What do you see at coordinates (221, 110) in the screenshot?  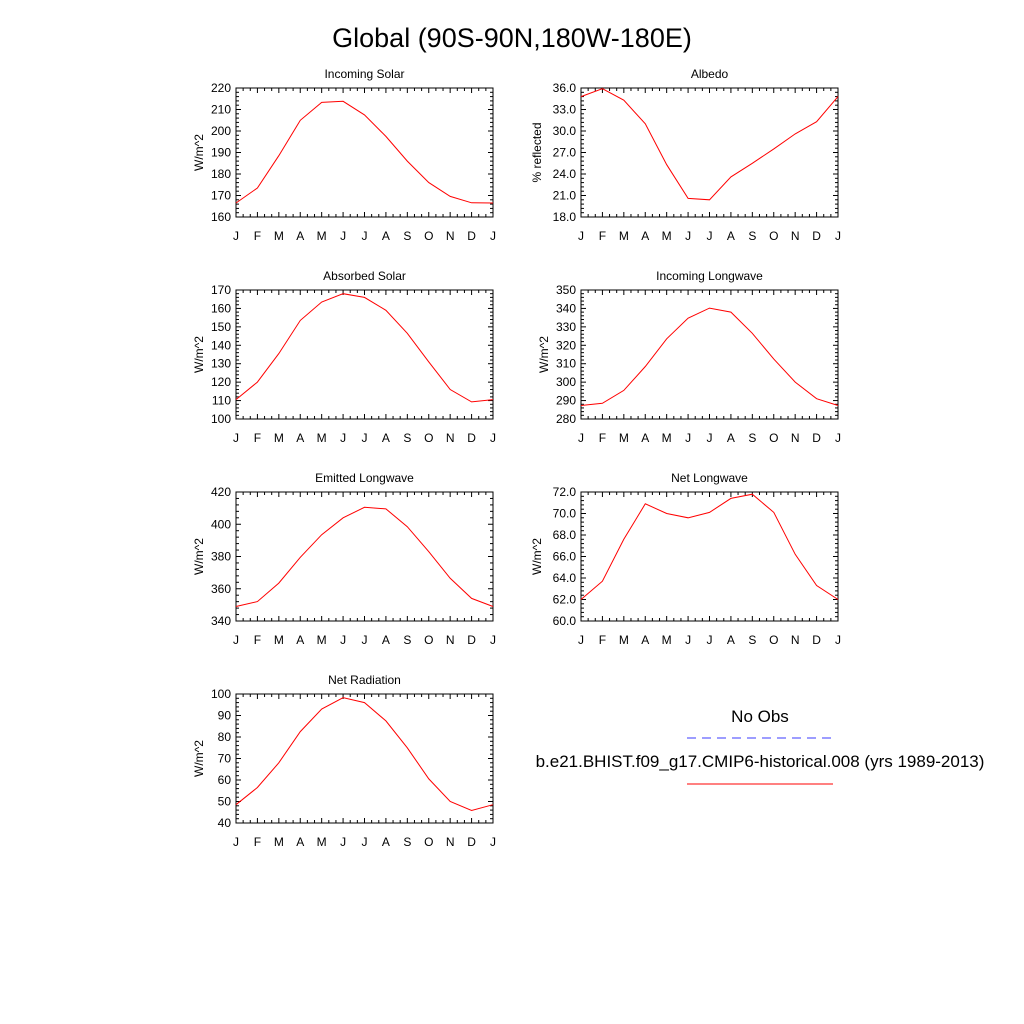 I see `y-tick-label: 210` at bounding box center [221, 110].